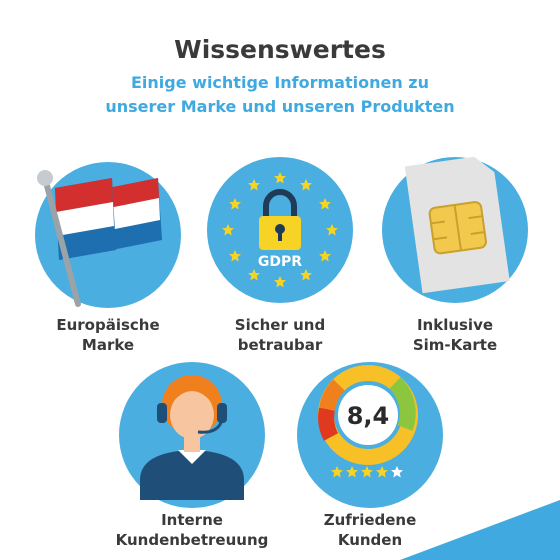  I want to click on gauge-red, so click(328, 424).